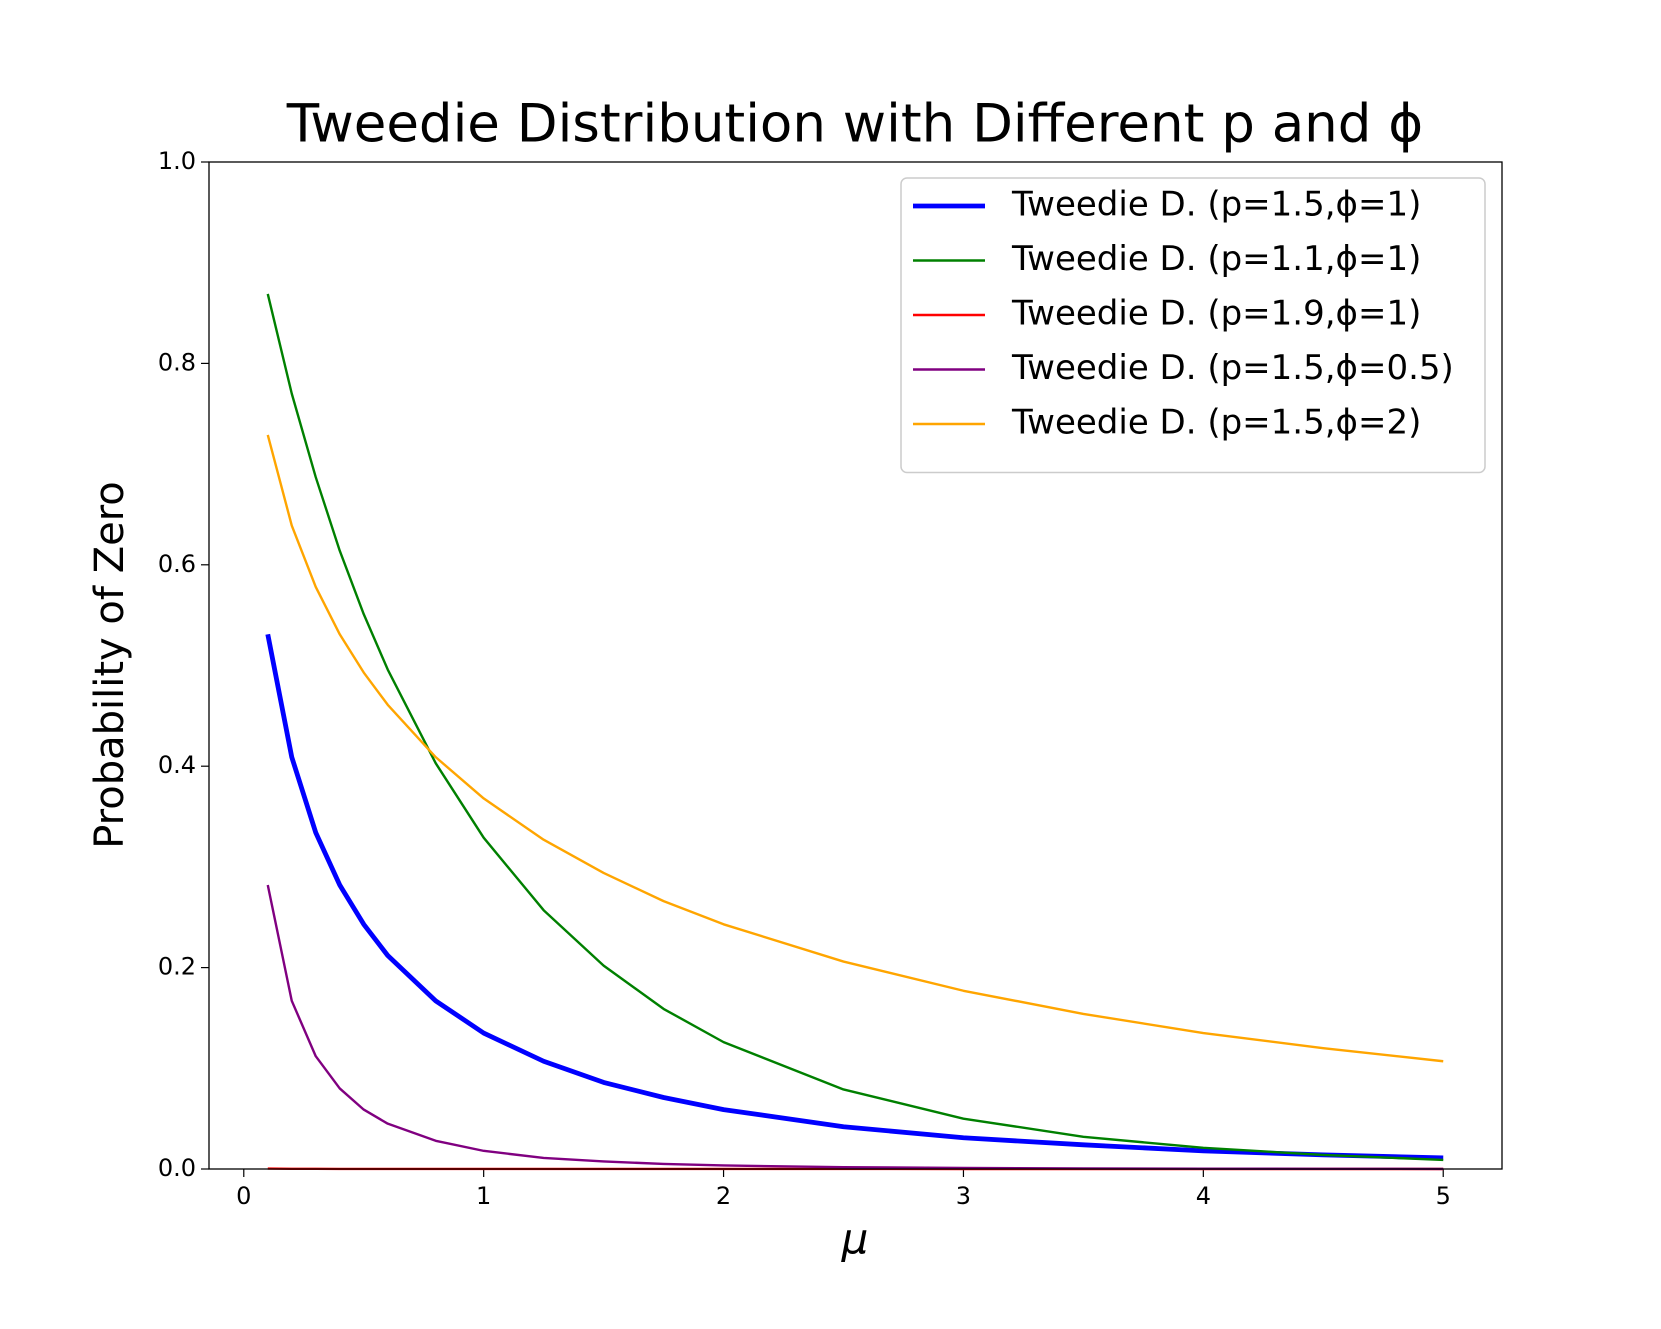 This screenshot has width=1661, height=1329. I want to click on legend-label: Tweedie D. (p=1.5,ϕ=1), so click(1216, 205).